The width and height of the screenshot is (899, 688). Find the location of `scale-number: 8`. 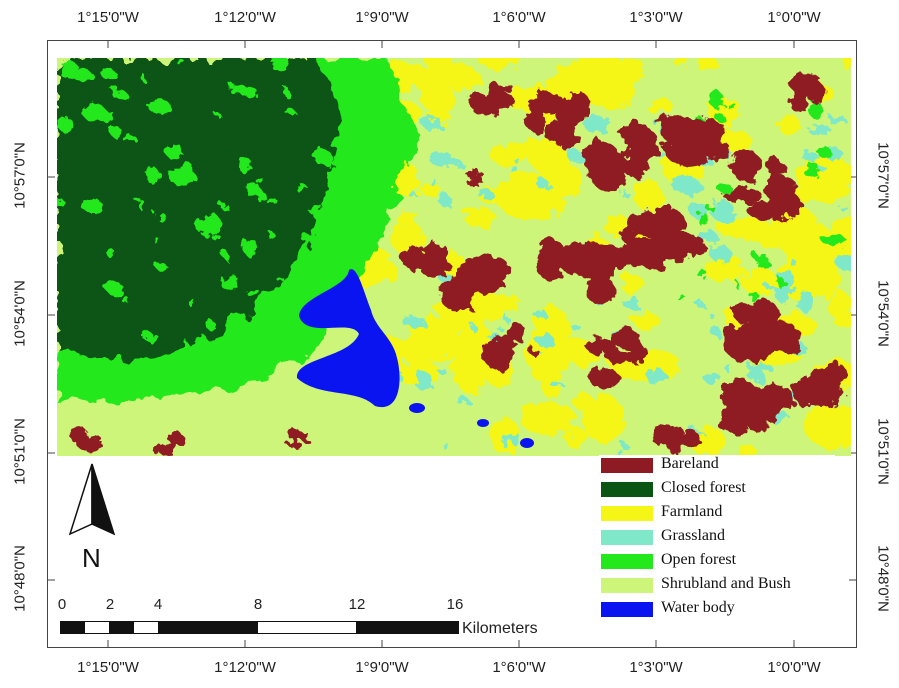

scale-number: 8 is located at coordinates (258, 604).